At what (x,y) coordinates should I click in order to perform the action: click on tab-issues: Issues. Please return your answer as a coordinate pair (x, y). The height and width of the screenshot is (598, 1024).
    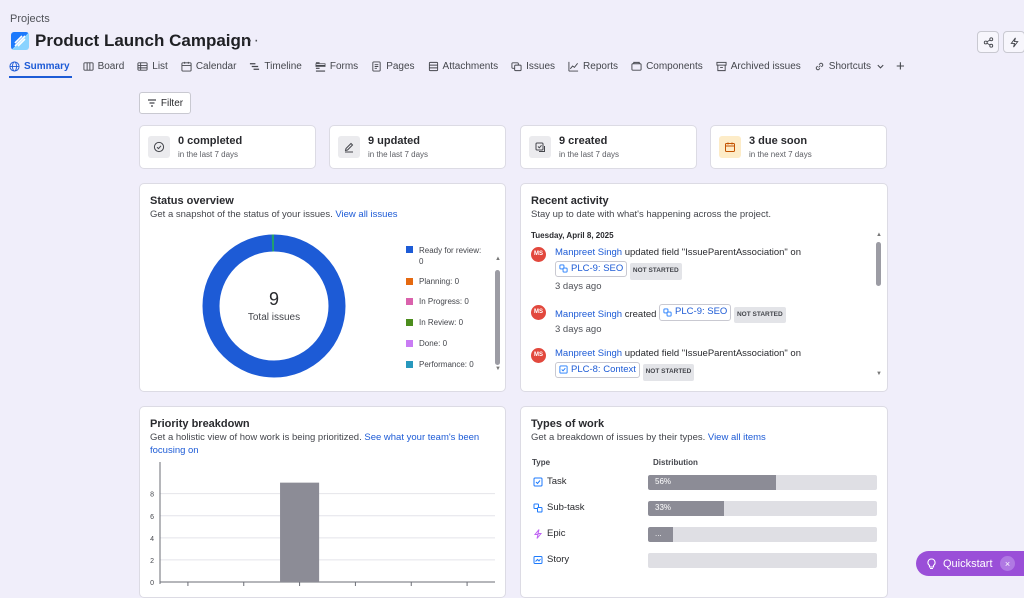
    Looking at the image, I should click on (533, 66).